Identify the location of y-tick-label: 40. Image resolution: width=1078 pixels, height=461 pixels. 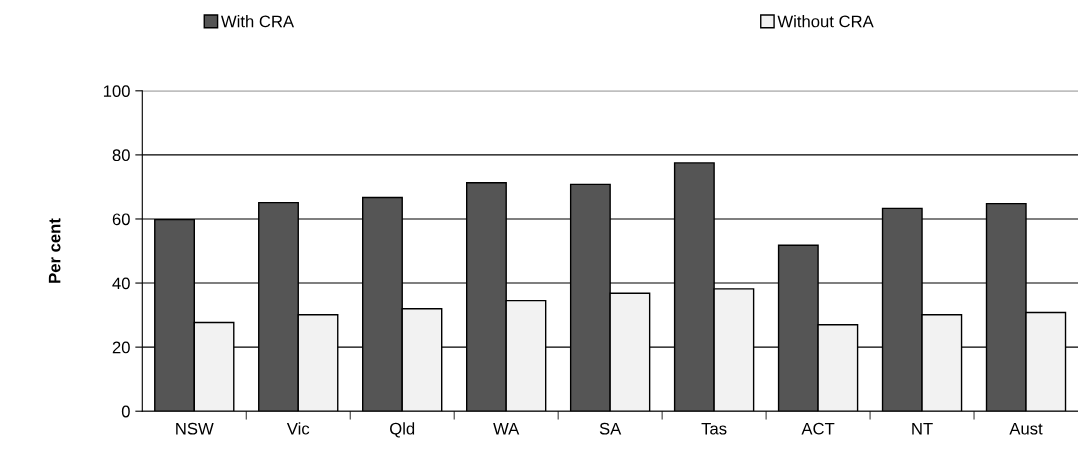
(121, 283).